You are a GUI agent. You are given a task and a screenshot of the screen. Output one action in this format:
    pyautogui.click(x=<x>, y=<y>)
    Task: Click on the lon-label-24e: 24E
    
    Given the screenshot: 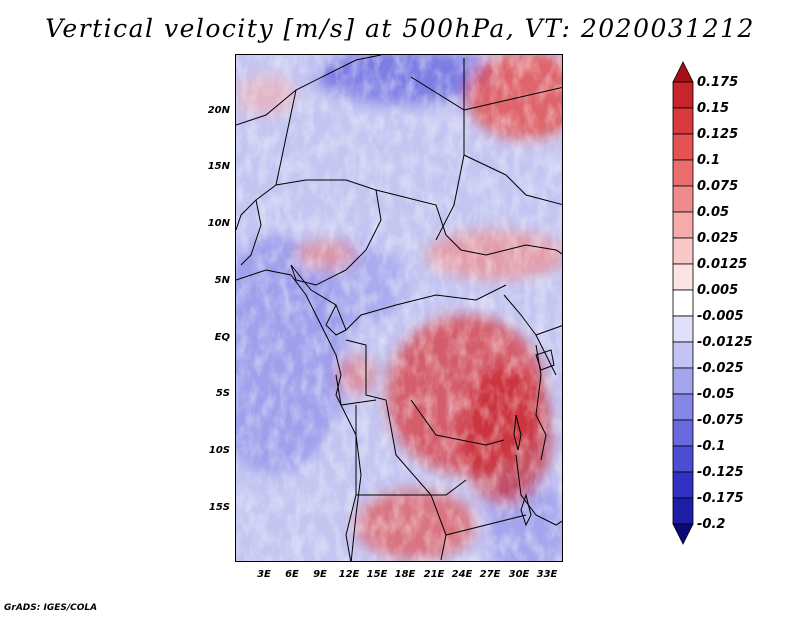 What is the action you would take?
    pyautogui.click(x=462, y=574)
    